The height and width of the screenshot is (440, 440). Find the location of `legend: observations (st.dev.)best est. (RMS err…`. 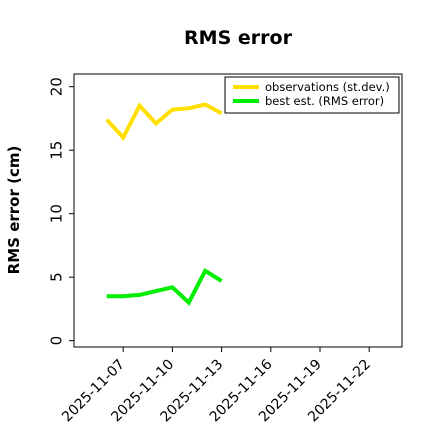

legend: observations (st.dev.)best est. (RMS err… is located at coordinates (312, 95).